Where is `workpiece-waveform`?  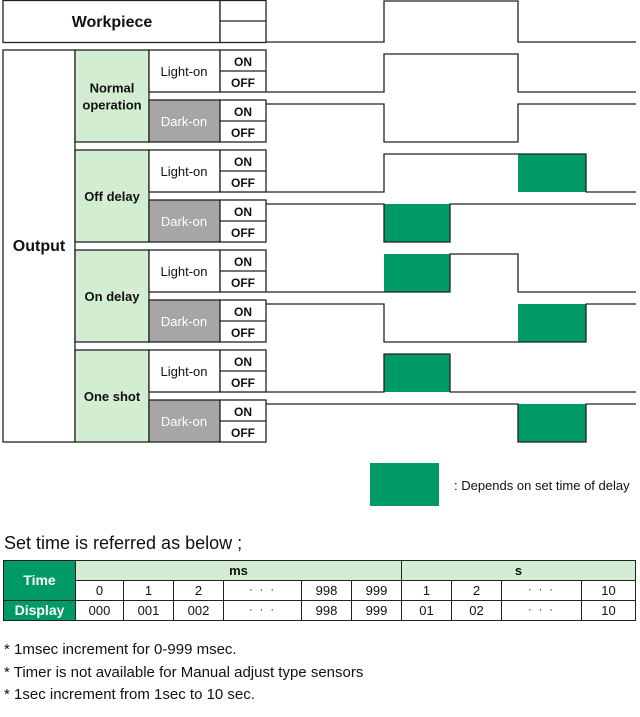
workpiece-waveform is located at coordinates (451, 21).